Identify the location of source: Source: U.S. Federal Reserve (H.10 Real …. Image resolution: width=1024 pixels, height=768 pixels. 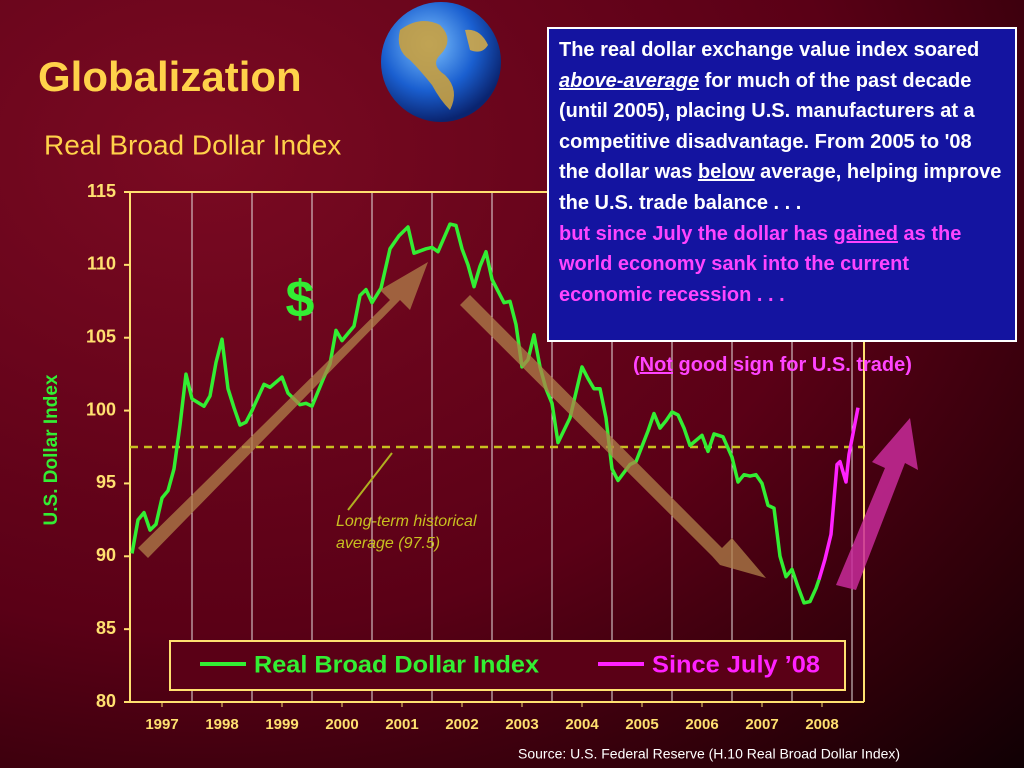
(709, 754).